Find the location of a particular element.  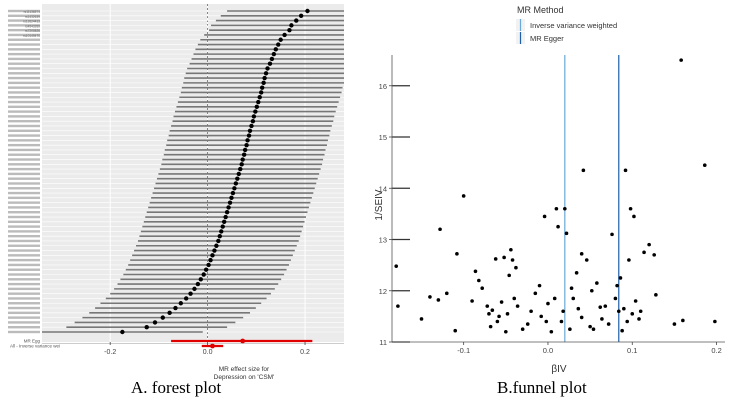

funnel-y-tick-label: 11 is located at coordinates (383, 342).